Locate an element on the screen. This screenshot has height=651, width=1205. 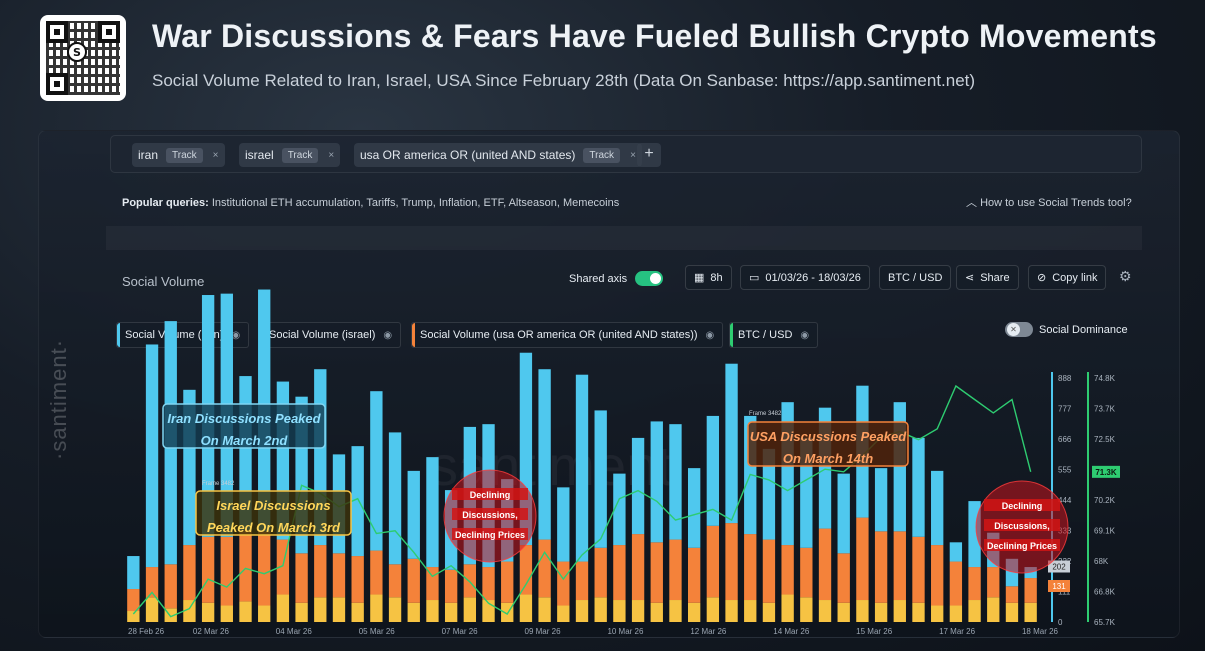
current-price-label: 71.3K is located at coordinates (1106, 472).